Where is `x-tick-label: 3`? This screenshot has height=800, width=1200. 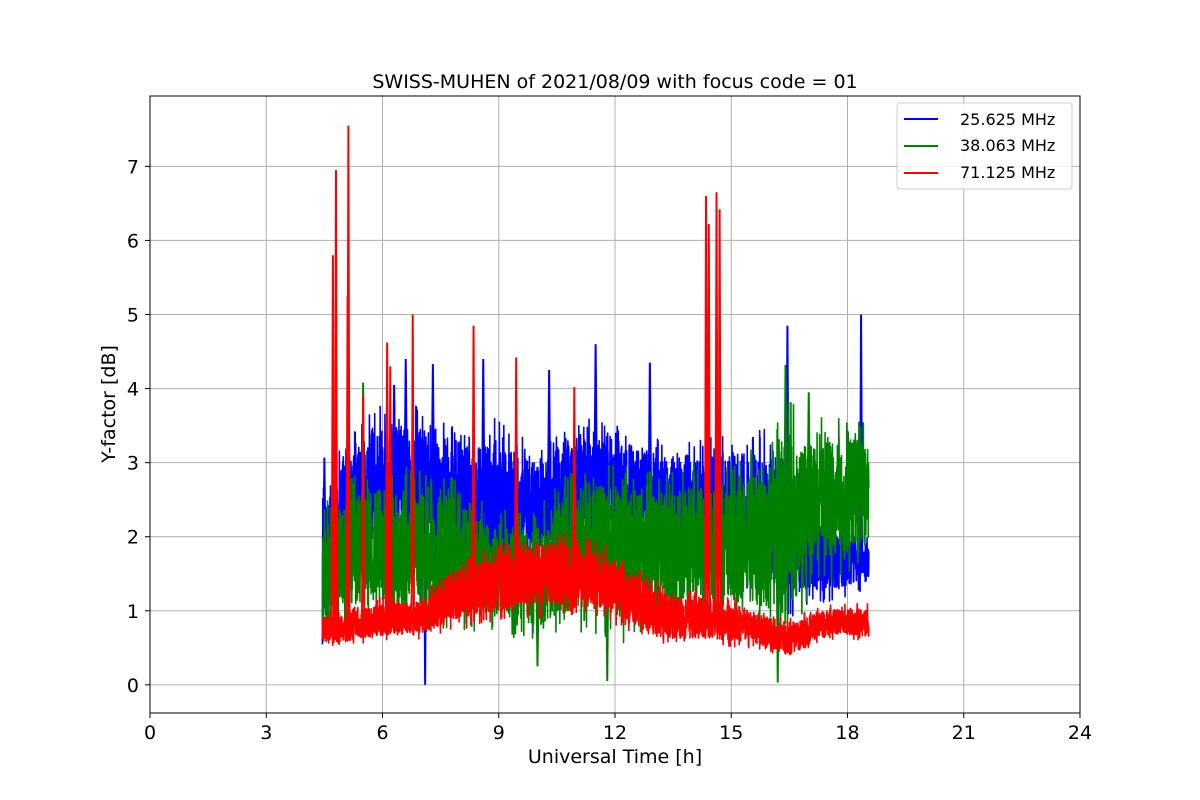
x-tick-label: 3 is located at coordinates (266, 733).